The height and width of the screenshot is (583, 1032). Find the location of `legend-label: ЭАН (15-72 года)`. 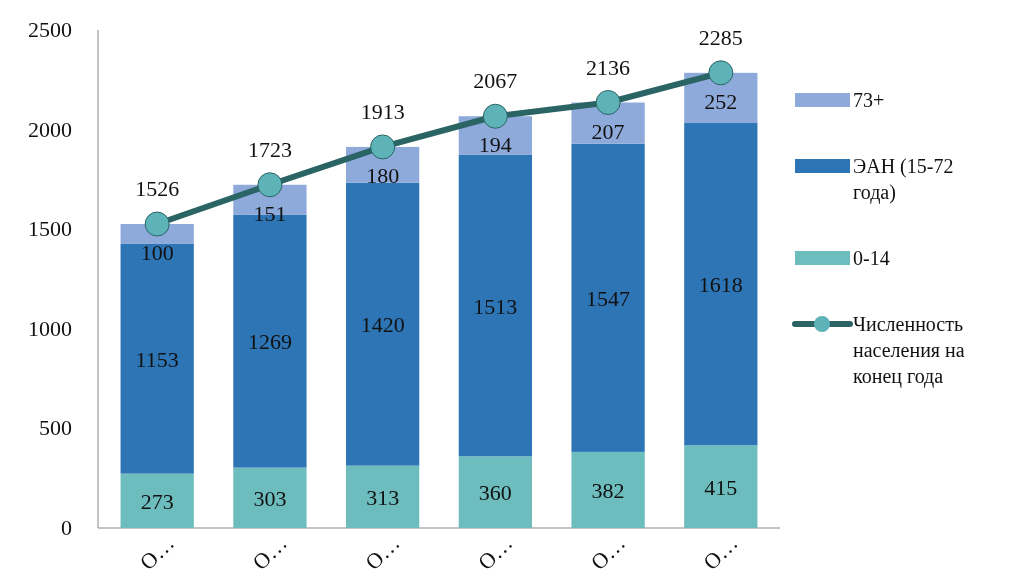

legend-label: ЭАН (15-72 года) is located at coordinates (903, 179).